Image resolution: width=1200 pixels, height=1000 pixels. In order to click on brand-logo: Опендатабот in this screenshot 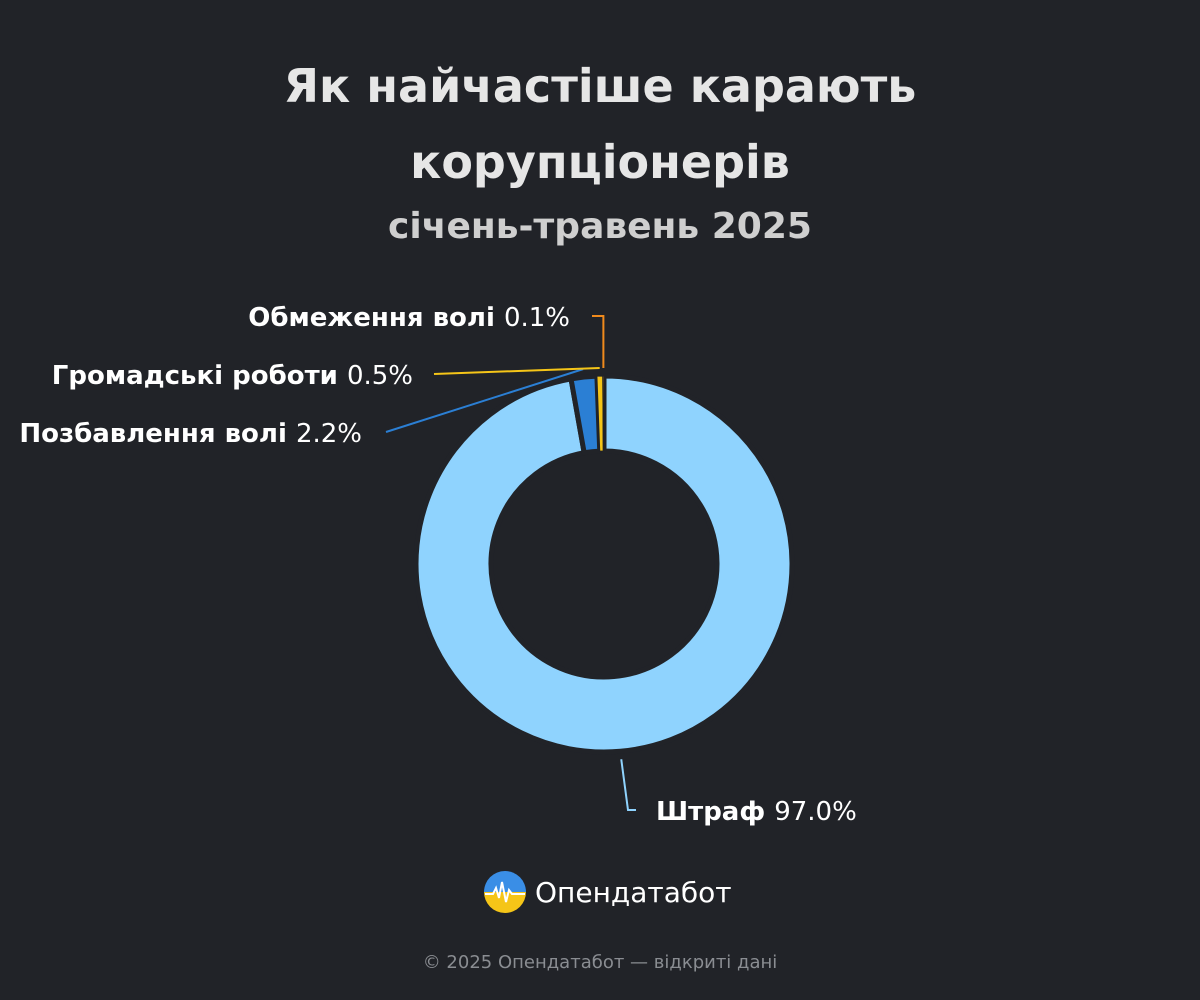, I will do `click(607, 892)`.